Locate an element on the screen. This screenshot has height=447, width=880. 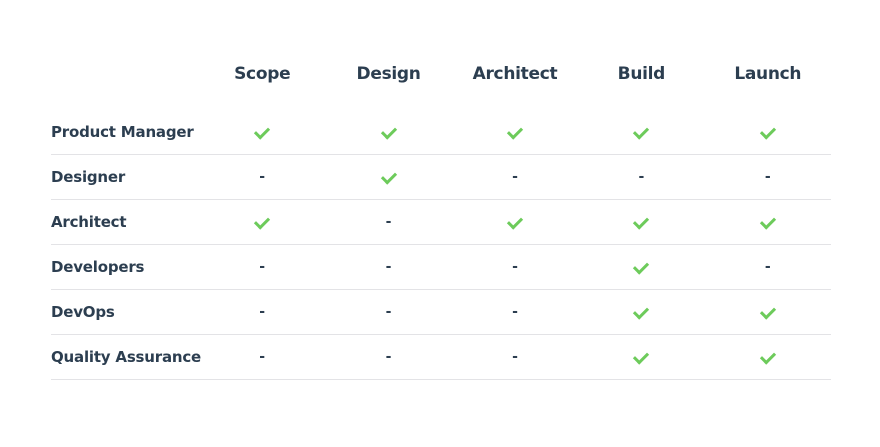
column-header: Architect is located at coordinates (515, 74).